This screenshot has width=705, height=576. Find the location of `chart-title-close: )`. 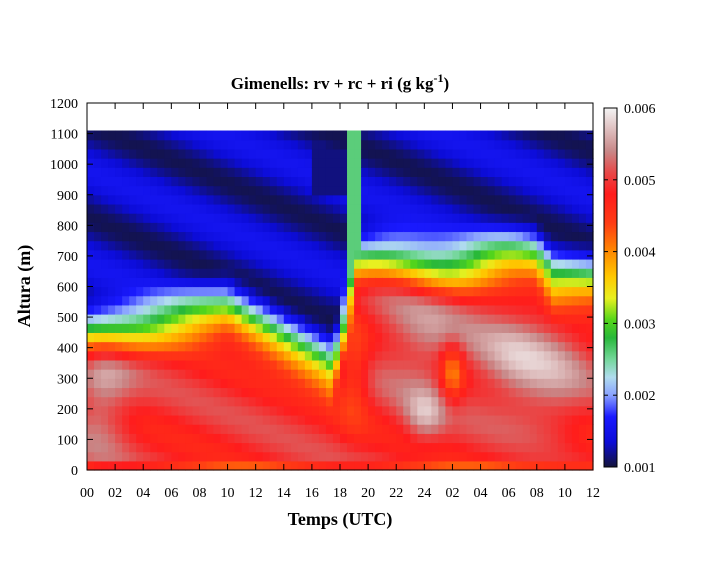

chart-title-close: ) is located at coordinates (447, 83).